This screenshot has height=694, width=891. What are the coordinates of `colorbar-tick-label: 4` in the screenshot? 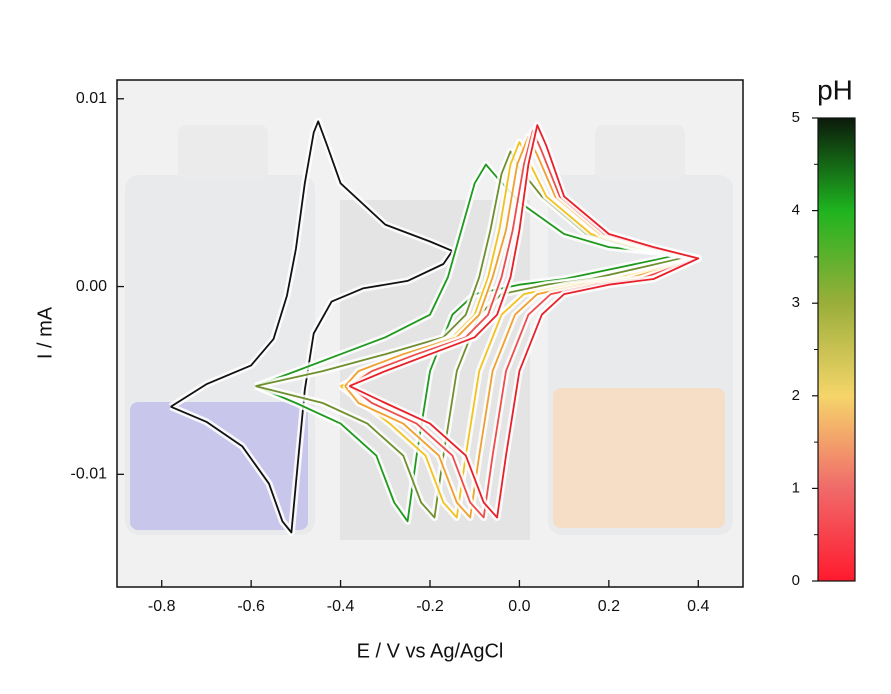 It's located at (796, 210).